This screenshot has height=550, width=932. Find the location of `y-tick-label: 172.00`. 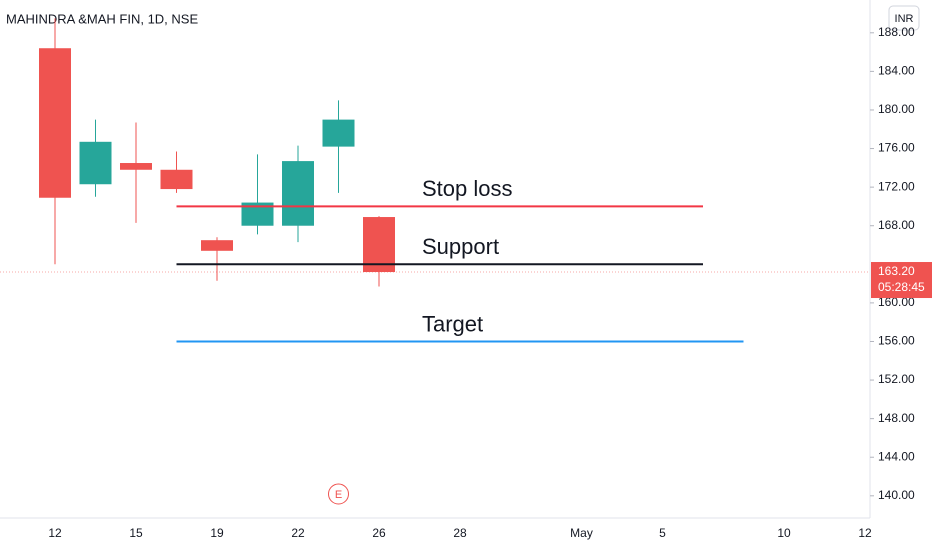

y-tick-label: 172.00 is located at coordinates (896, 186).